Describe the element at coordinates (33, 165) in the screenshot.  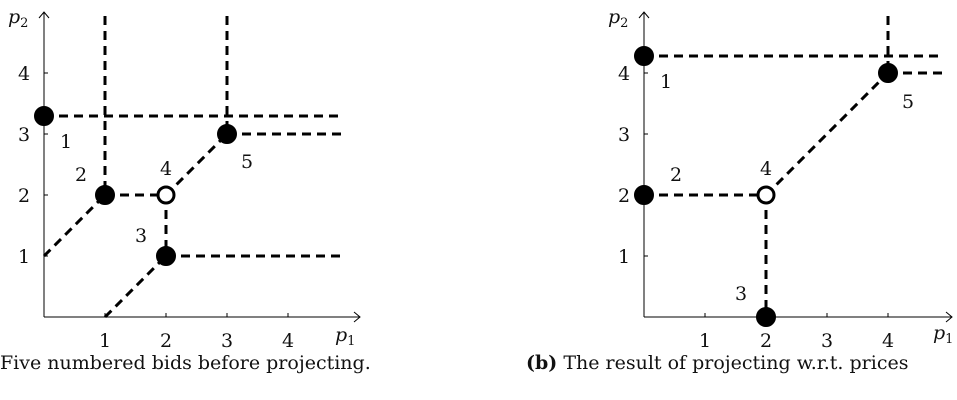
I see `y-ticks-a: 1 2 3 4` at that location.